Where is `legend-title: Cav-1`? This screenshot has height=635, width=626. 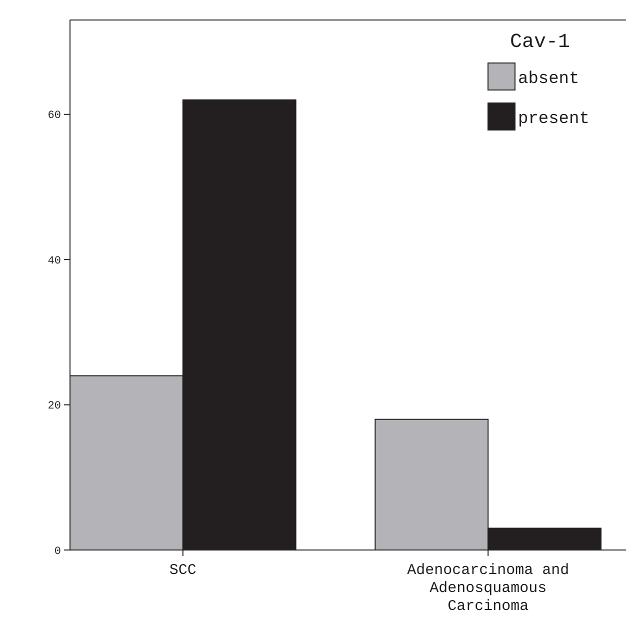 legend-title: Cav-1 is located at coordinates (540, 42).